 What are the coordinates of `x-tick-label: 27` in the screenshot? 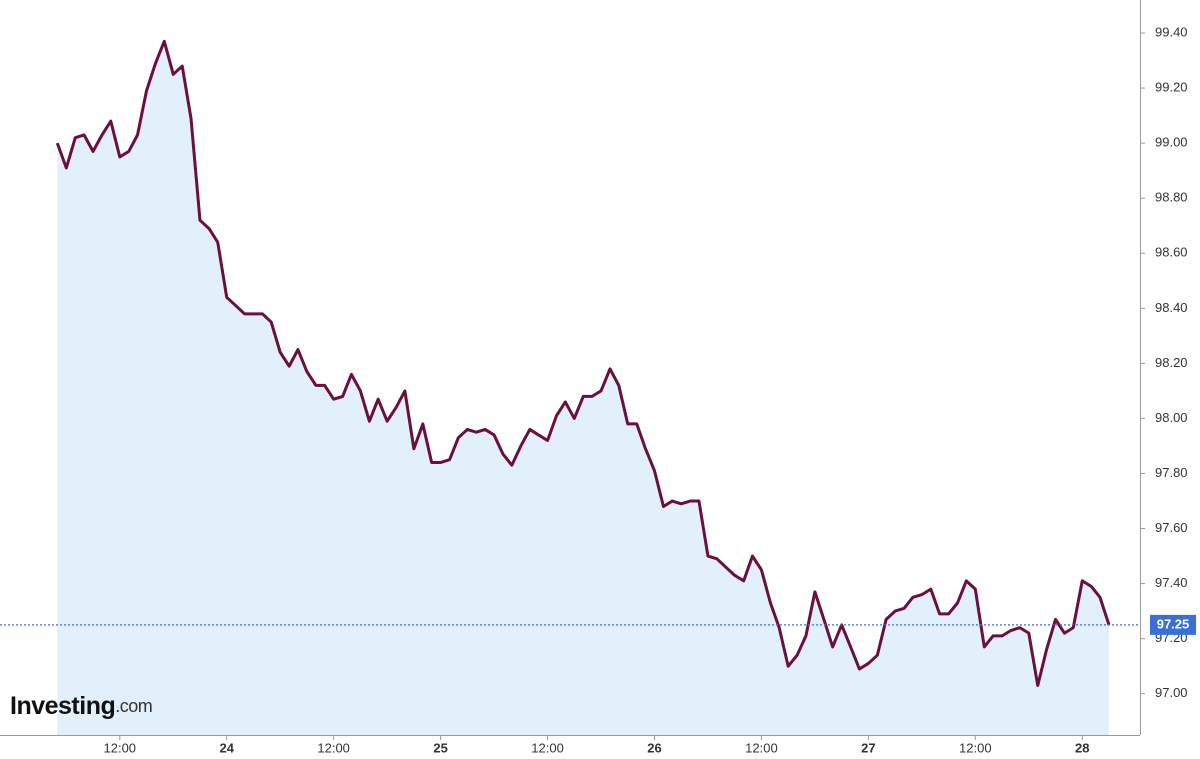 It's located at (868, 747).